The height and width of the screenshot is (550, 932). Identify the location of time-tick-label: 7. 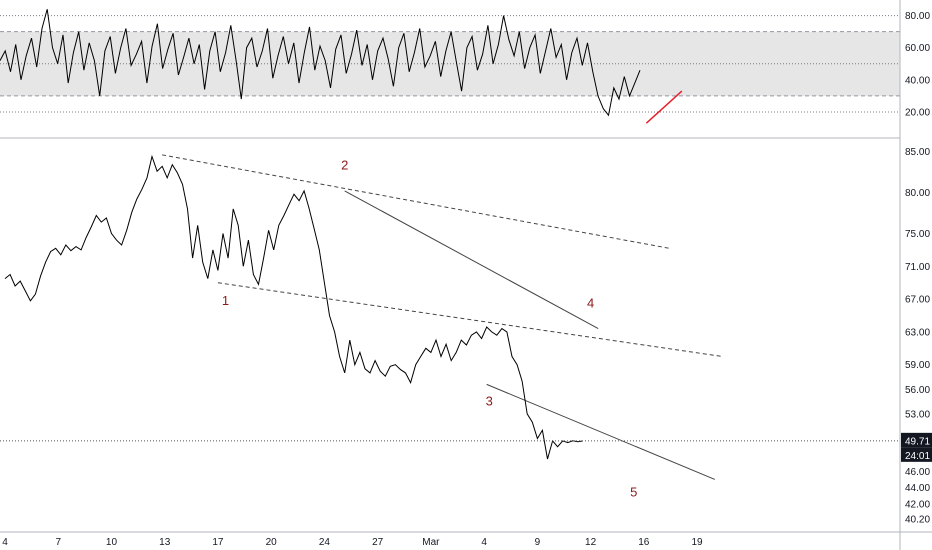
(58, 542).